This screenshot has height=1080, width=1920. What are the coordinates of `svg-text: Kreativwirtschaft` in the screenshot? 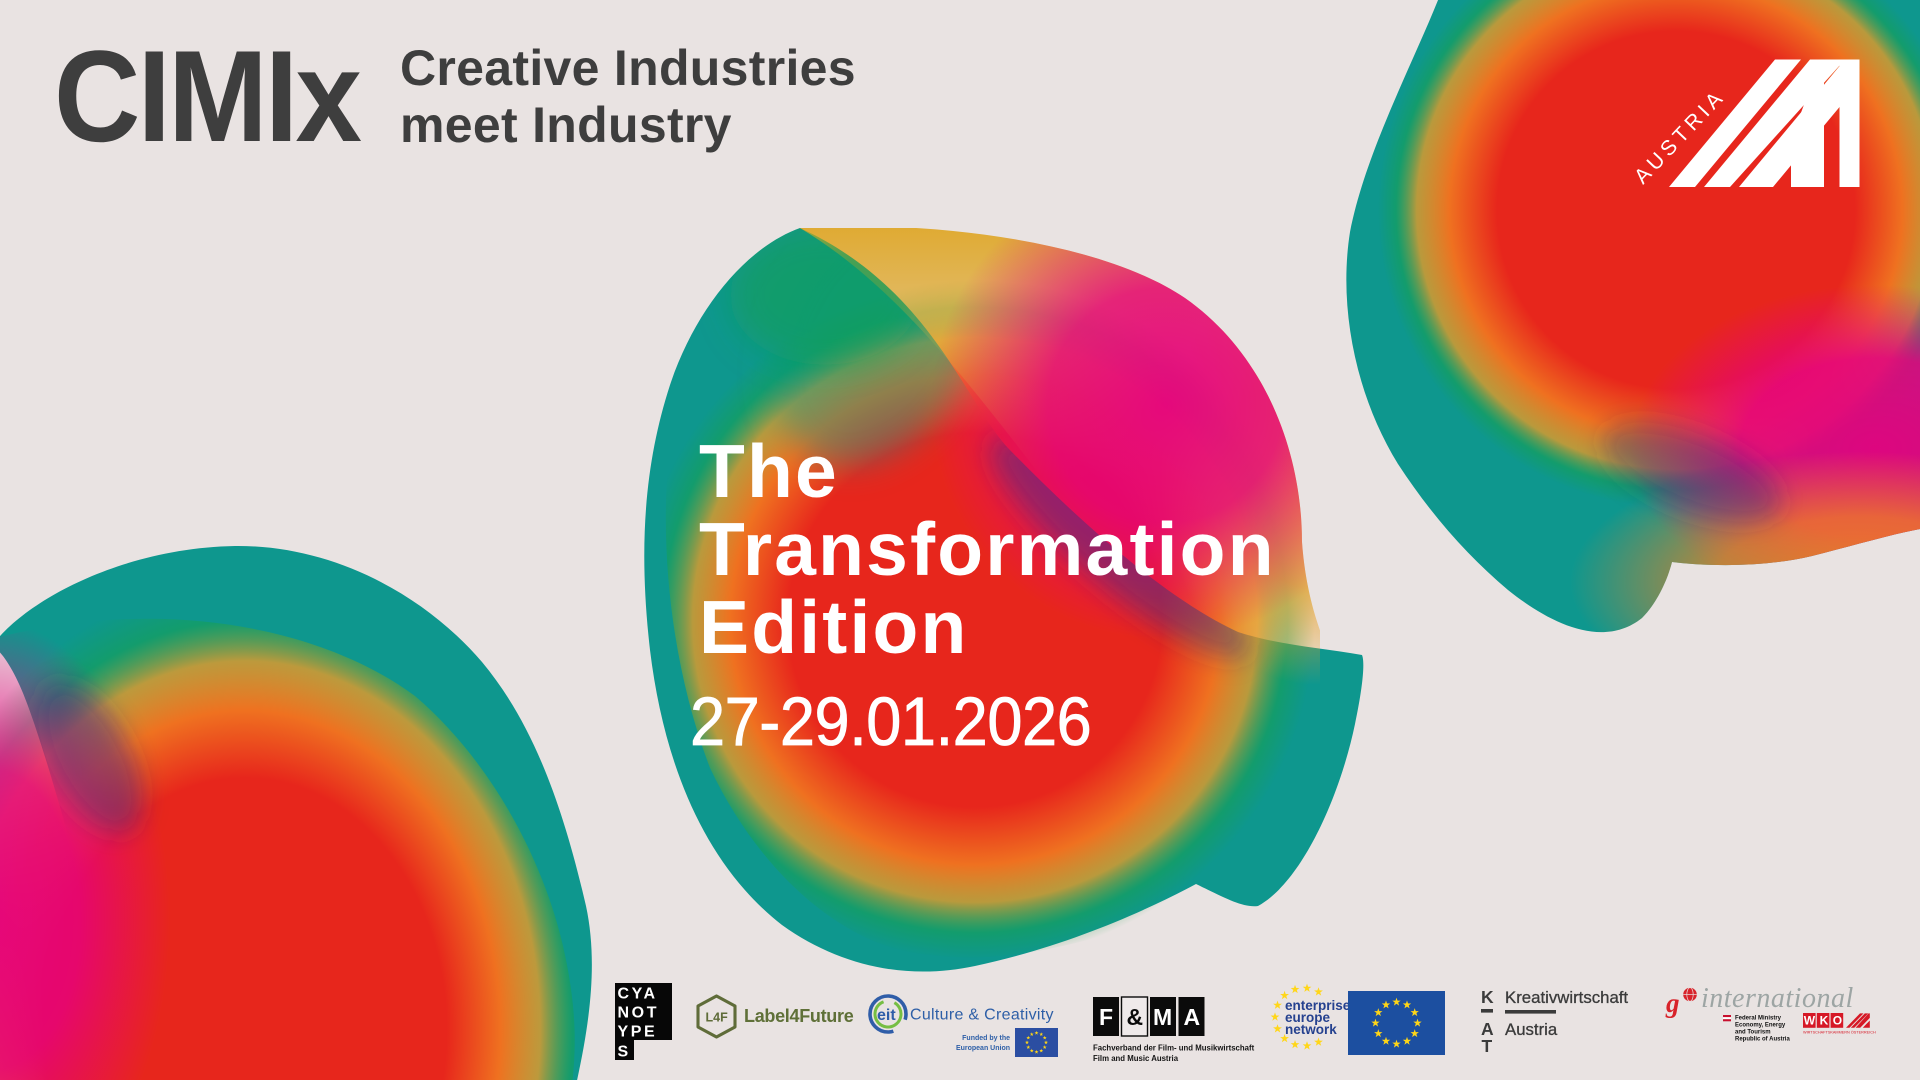 It's located at (1566, 997).